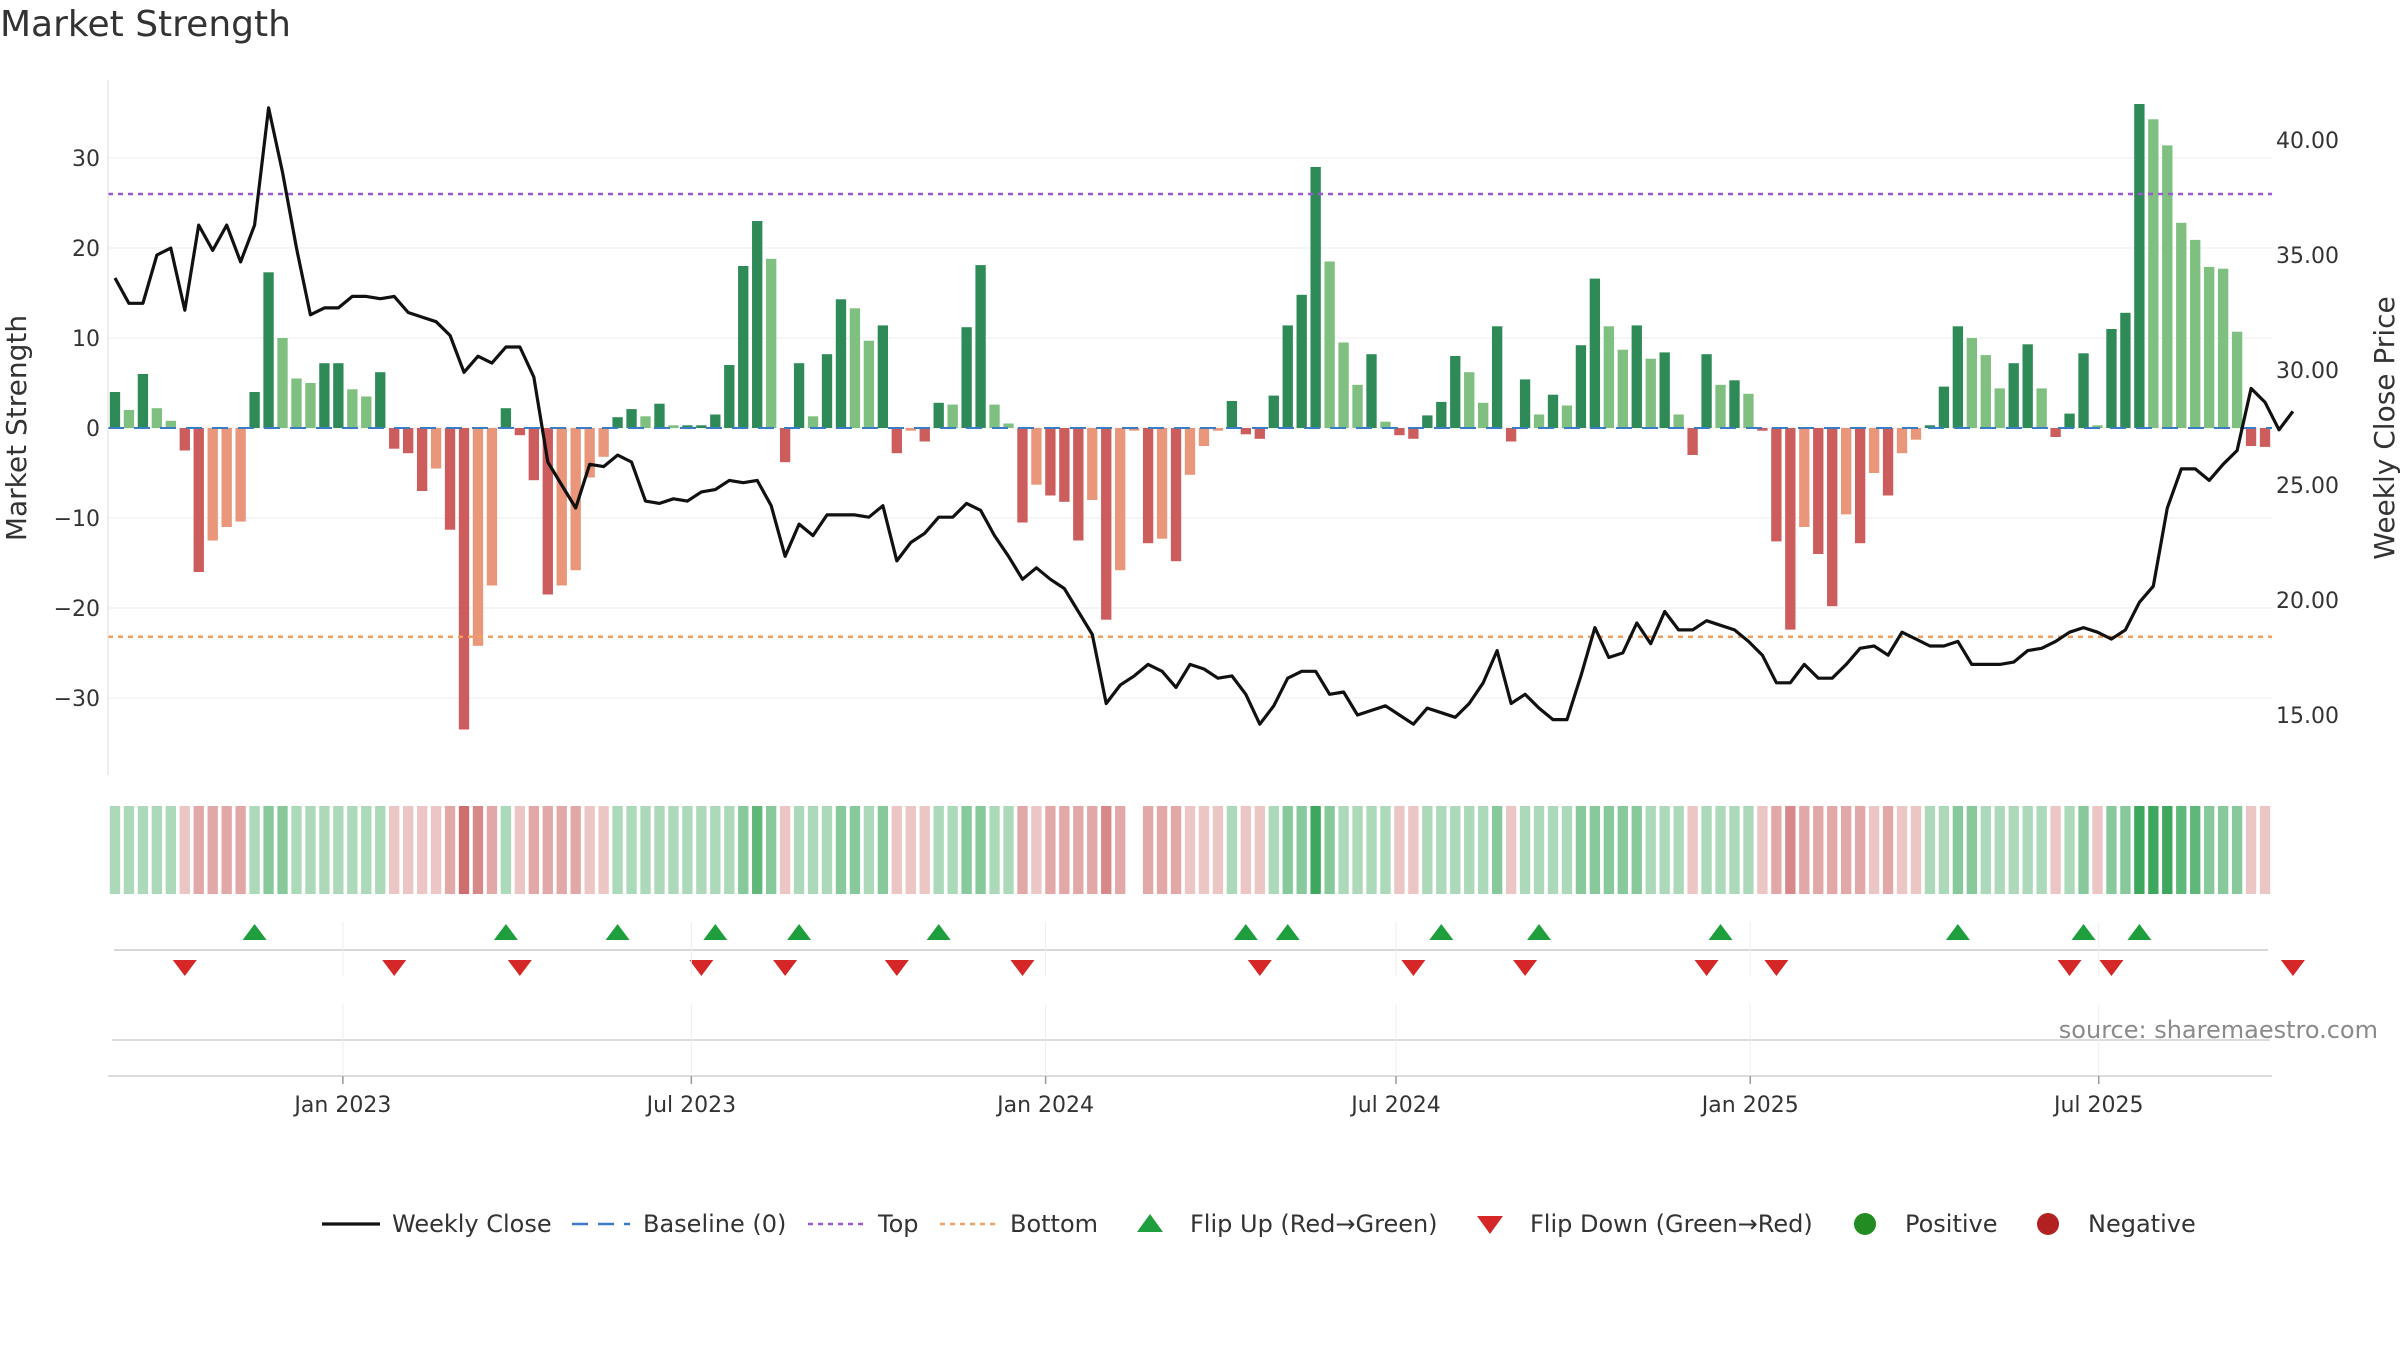 The width and height of the screenshot is (2400, 1350). What do you see at coordinates (2307, 716) in the screenshot?
I see `y-tick-right: 15.00` at bounding box center [2307, 716].